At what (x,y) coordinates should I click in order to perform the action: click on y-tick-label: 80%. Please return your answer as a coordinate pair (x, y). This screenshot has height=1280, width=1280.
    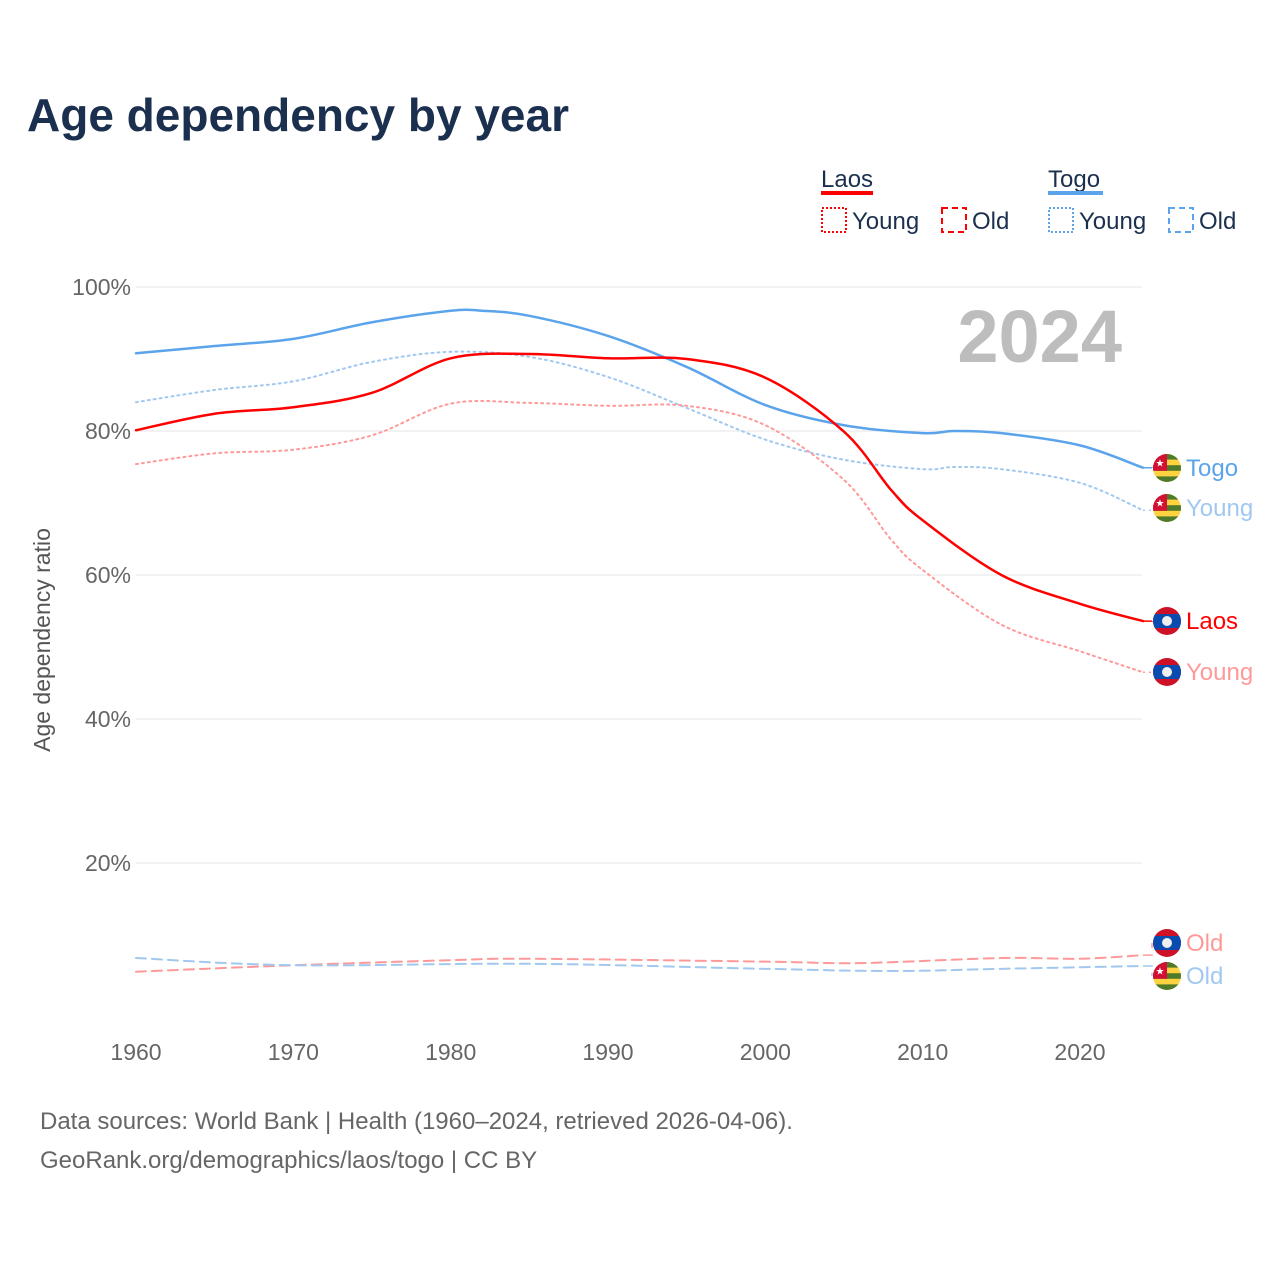
    Looking at the image, I should click on (108, 431).